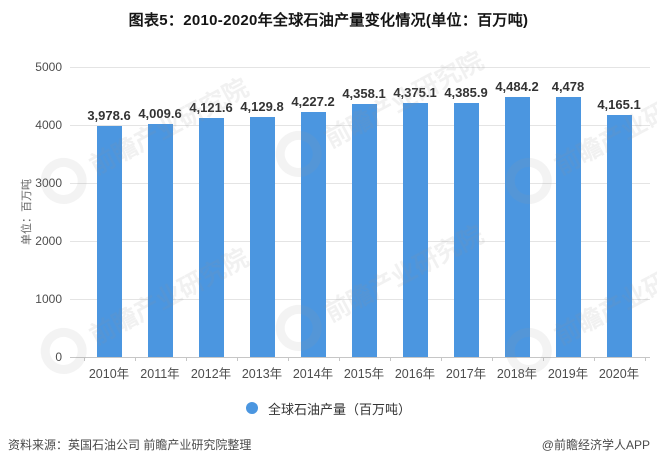 Image resolution: width=657 pixels, height=461 pixels. I want to click on bar-value-label: 4,009.6, so click(160, 114).